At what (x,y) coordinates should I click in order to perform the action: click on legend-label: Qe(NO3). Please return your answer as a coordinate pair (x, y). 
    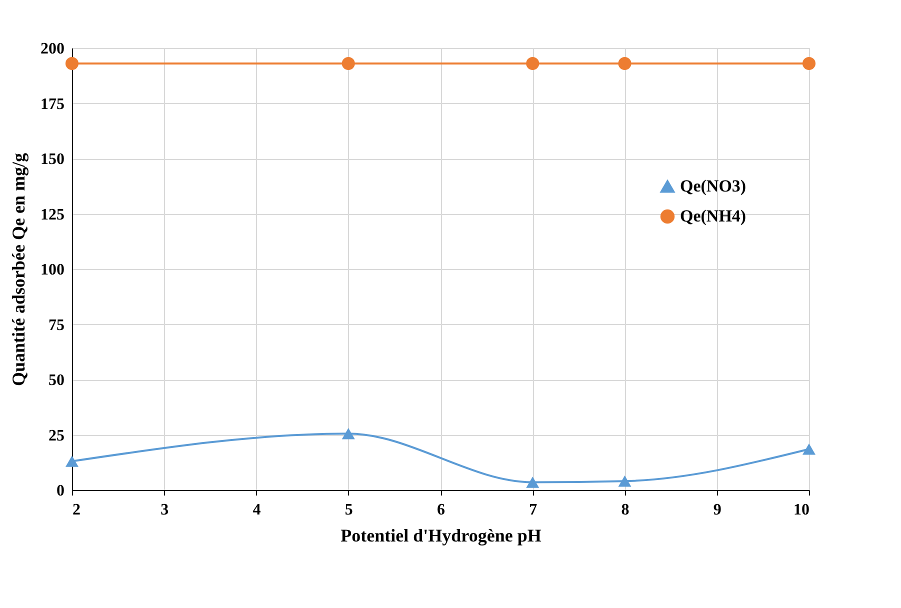
    Looking at the image, I should click on (713, 186).